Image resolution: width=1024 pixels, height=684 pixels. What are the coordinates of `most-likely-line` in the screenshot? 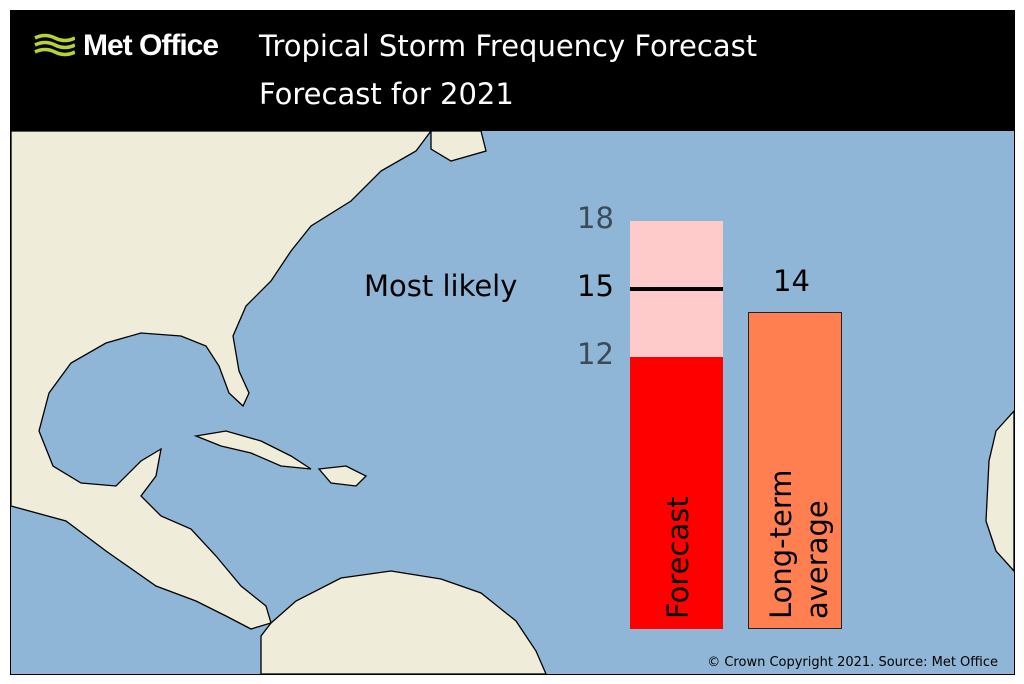 It's located at (676, 288).